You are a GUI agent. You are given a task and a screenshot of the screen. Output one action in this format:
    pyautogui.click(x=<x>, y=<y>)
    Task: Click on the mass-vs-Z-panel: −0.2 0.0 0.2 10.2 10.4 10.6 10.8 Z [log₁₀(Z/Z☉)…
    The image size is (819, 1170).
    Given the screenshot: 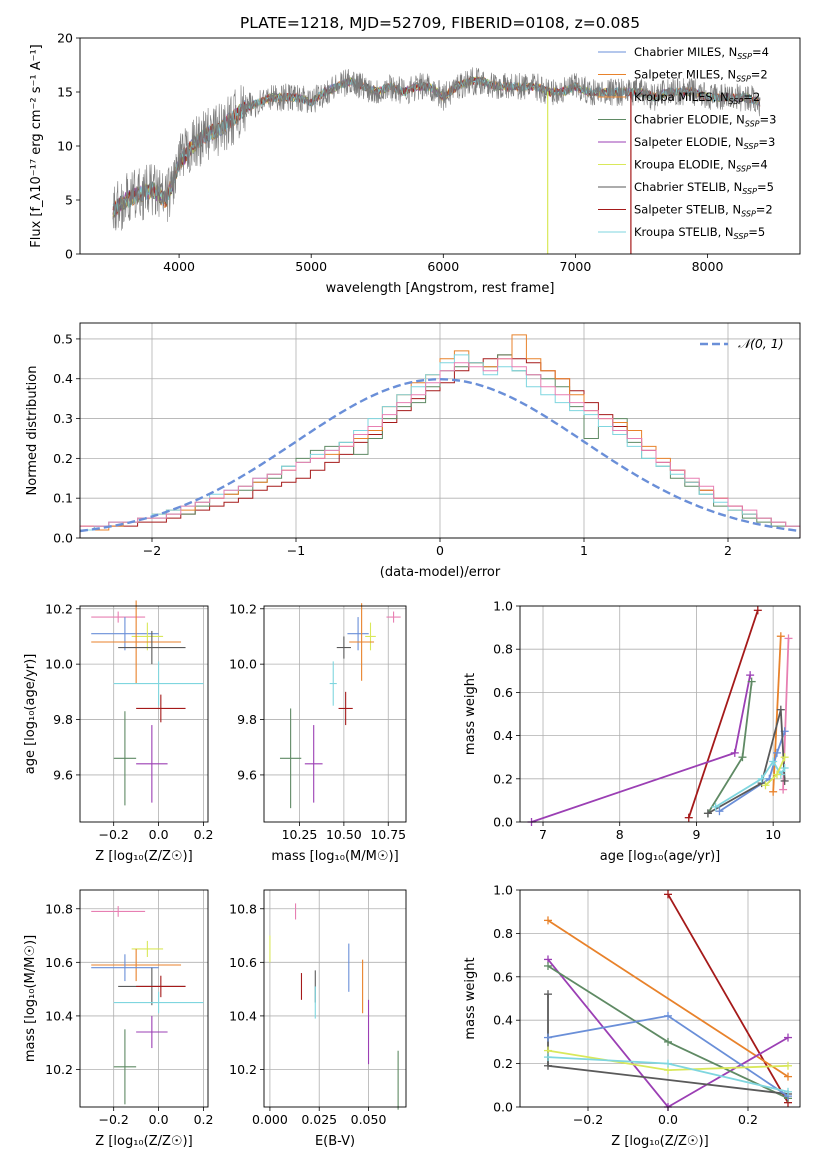 What is the action you would take?
    pyautogui.click(x=118, y=1019)
    